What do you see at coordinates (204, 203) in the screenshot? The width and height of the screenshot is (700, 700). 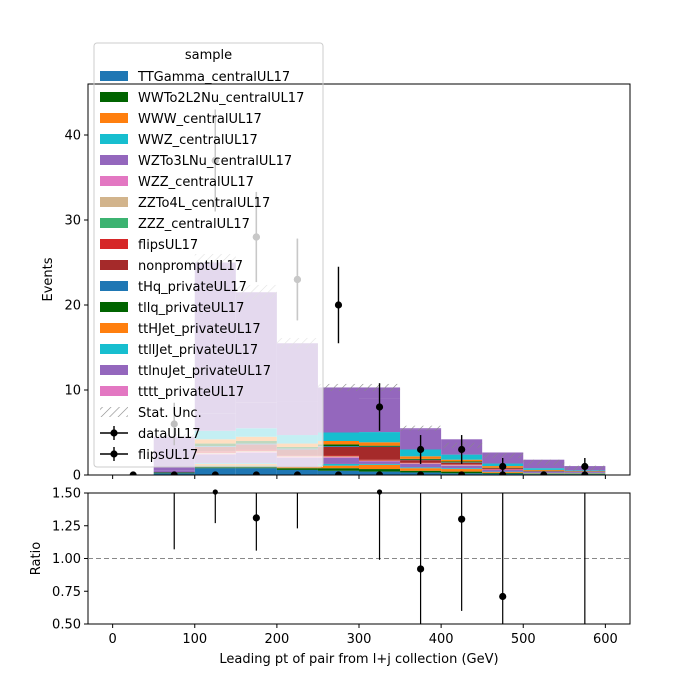 I see `legend-label: ZZTo4L_centralUL17` at bounding box center [204, 203].